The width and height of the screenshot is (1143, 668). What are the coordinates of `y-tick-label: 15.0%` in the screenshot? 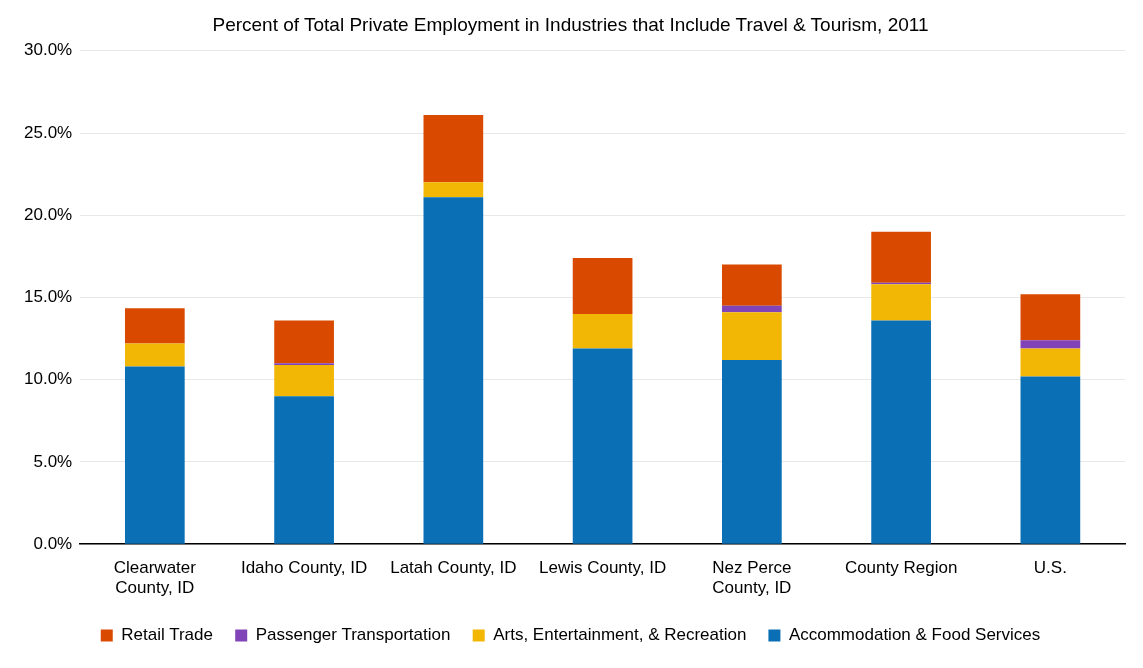 It's located at (48, 297).